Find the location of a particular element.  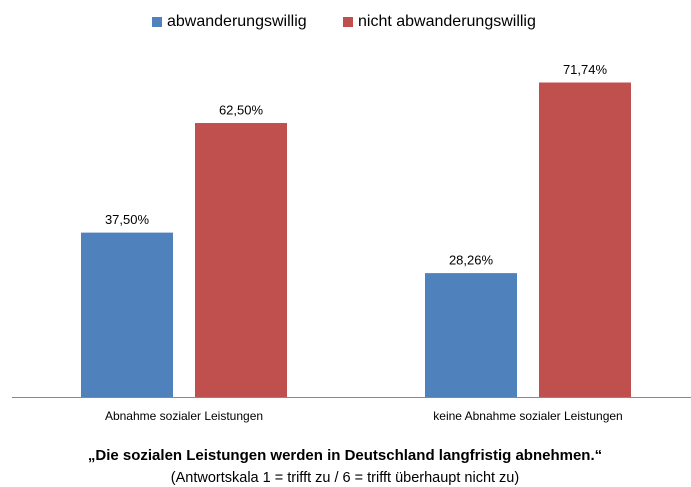

legend-label: nicht abwanderungswillig is located at coordinates (447, 21).